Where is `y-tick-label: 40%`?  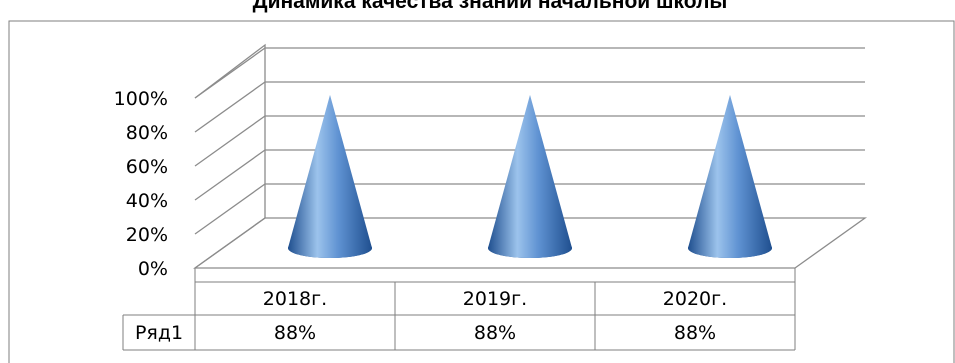
y-tick-label: 40% is located at coordinates (147, 201).